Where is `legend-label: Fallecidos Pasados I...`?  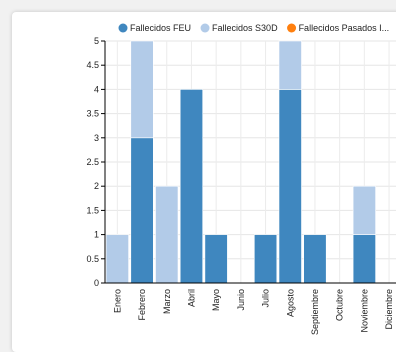 legend-label: Fallecidos Pasados I... is located at coordinates (344, 28).